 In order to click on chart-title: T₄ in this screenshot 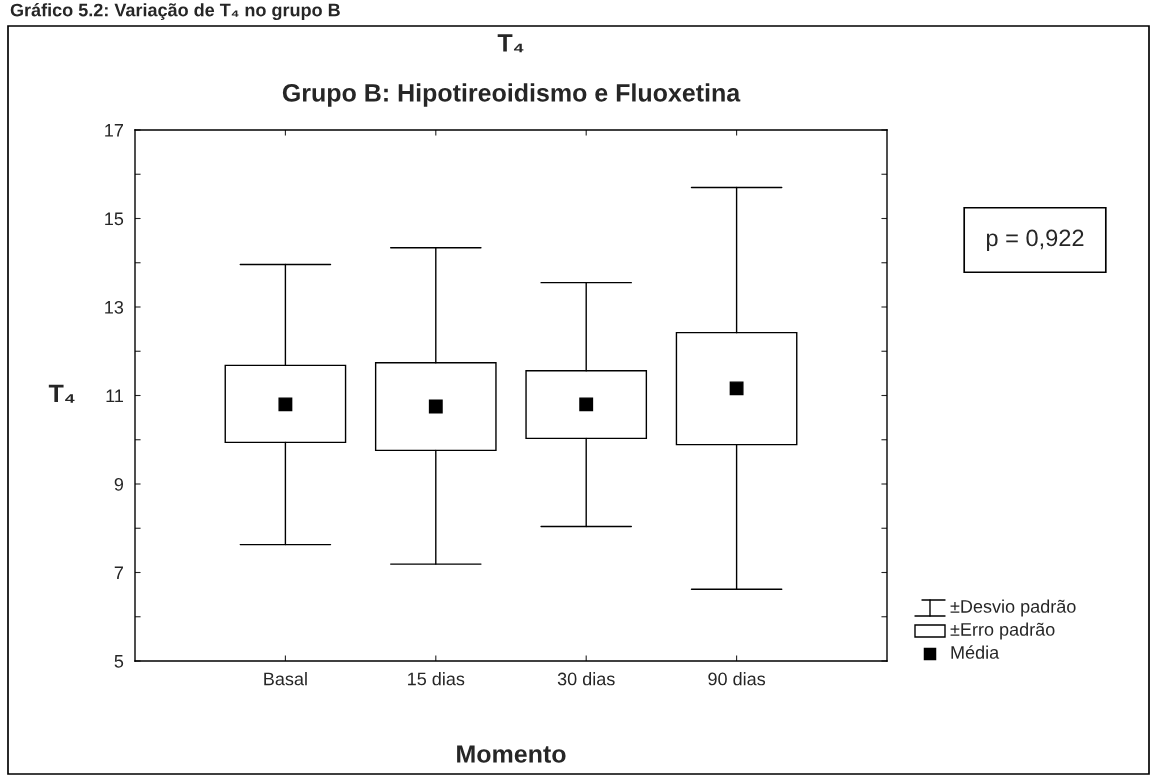, I will do `click(510, 43)`.